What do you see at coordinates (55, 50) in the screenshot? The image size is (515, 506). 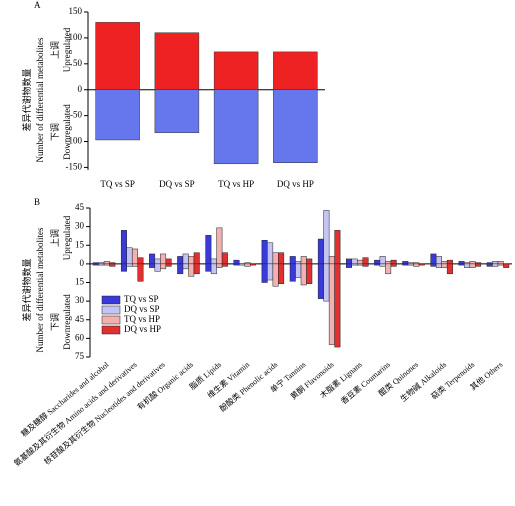 I see `up-label-cn: 上调` at bounding box center [55, 50].